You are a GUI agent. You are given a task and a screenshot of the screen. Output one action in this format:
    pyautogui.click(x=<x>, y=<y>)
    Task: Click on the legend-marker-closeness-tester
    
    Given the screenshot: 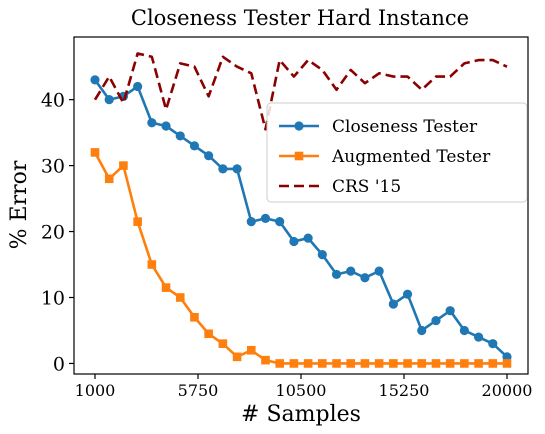 What is the action you would take?
    pyautogui.click(x=299, y=126)
    